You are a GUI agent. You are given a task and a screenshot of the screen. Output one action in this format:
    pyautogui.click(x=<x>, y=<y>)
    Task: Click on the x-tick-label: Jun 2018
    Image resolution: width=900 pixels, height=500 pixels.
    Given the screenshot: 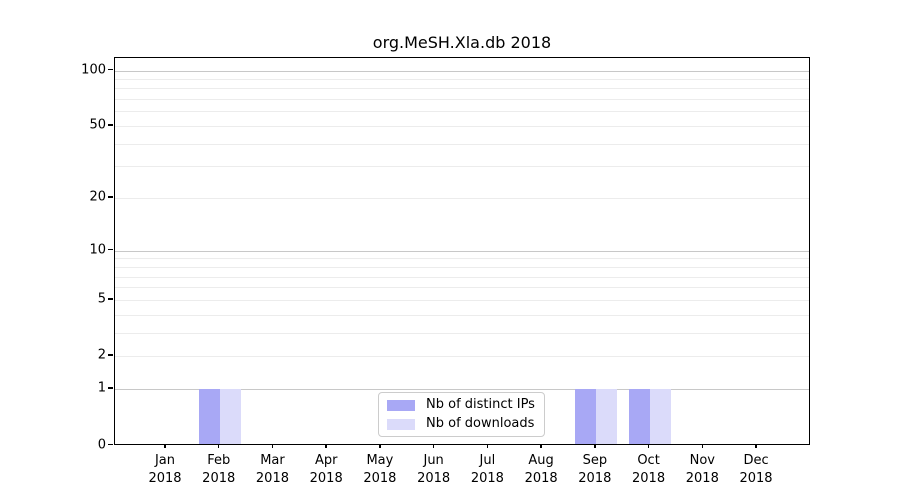 What is the action you would take?
    pyautogui.click(x=434, y=469)
    